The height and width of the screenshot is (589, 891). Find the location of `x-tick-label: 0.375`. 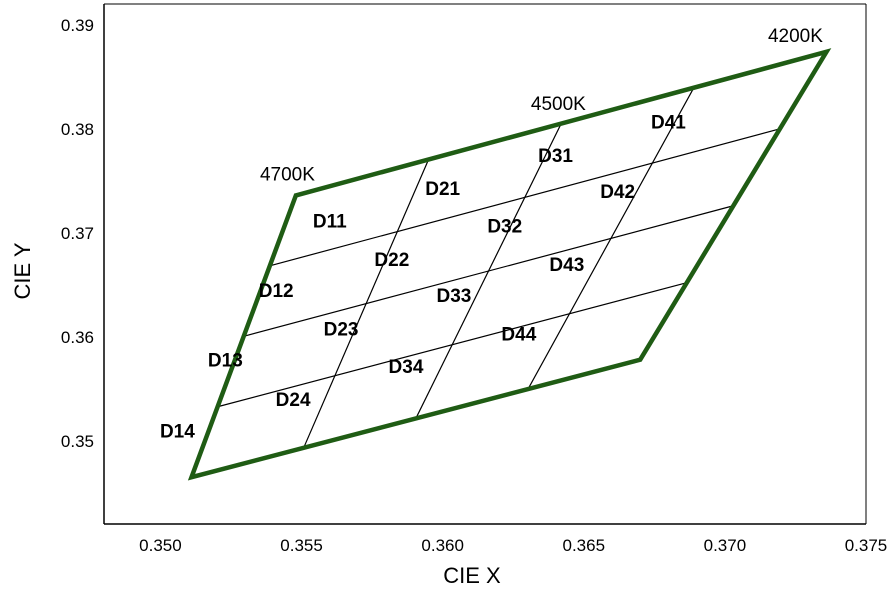

x-tick-label: 0.375 is located at coordinates (866, 545).